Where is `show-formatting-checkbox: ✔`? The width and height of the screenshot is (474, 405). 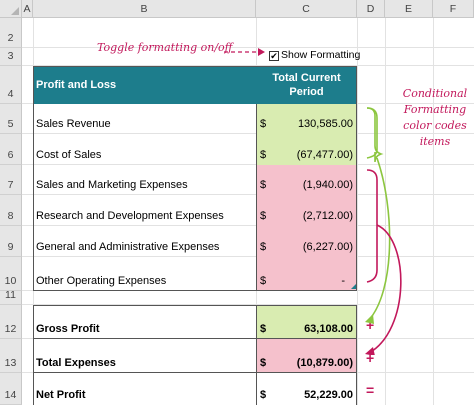 show-formatting-checkbox: ✔ is located at coordinates (274, 56).